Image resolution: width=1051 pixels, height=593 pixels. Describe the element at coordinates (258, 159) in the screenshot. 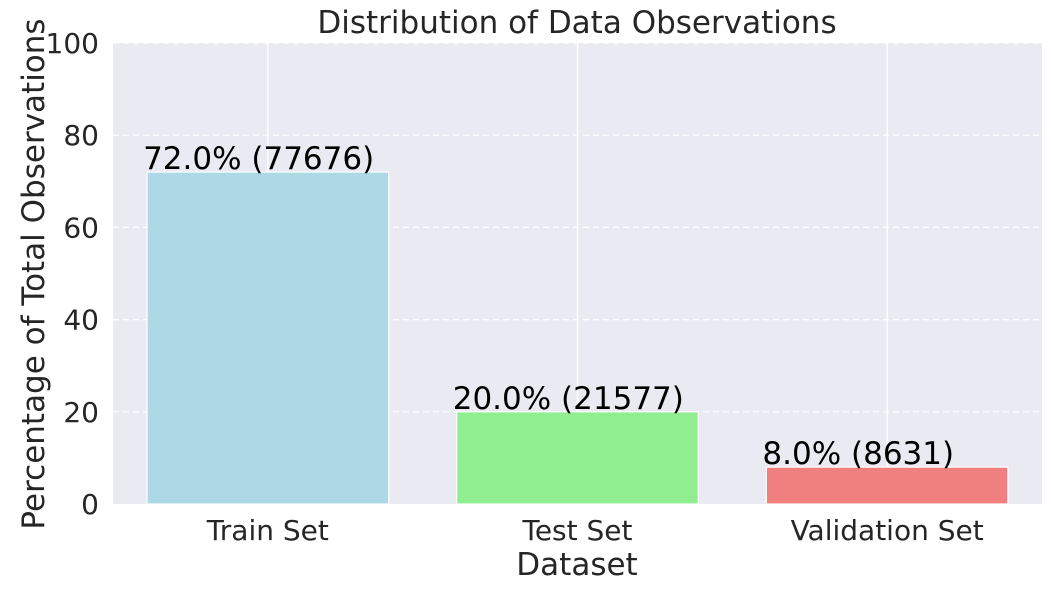

I see `data-label: 72.0% (77676)` at that location.